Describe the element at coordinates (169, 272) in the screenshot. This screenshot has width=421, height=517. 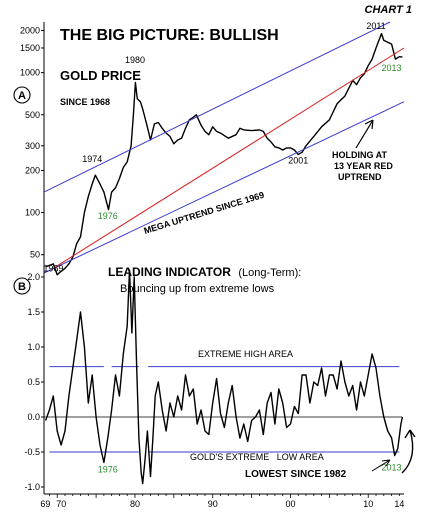
I see `panel-b-title-main: LEADING INDICATOR` at that location.